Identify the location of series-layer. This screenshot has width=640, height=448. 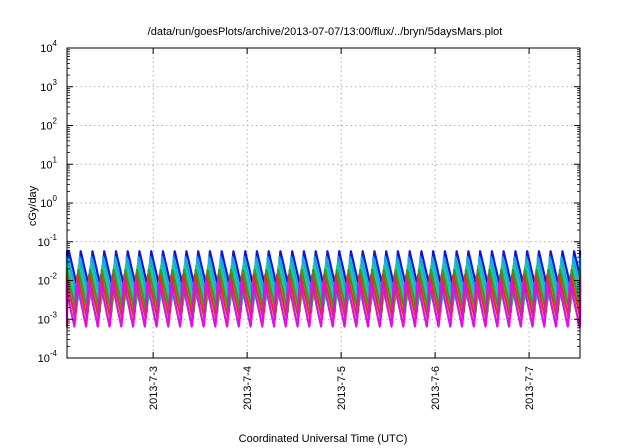
(323, 289).